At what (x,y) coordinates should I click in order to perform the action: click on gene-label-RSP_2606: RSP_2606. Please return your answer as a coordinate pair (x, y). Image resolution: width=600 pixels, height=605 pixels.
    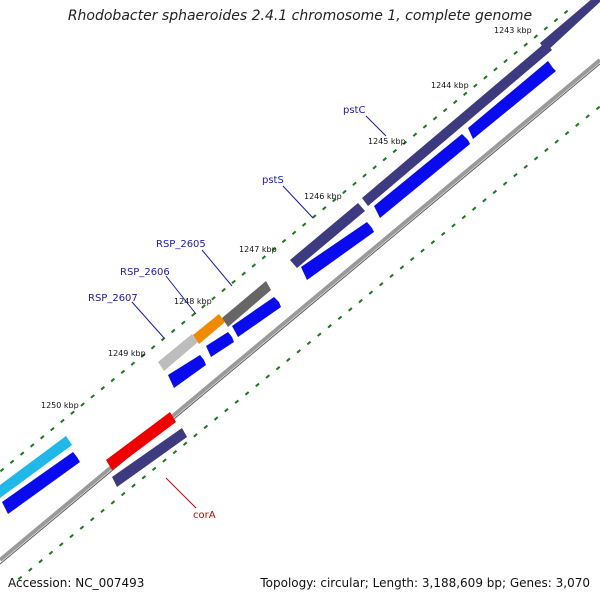
    Looking at the image, I should click on (145, 272).